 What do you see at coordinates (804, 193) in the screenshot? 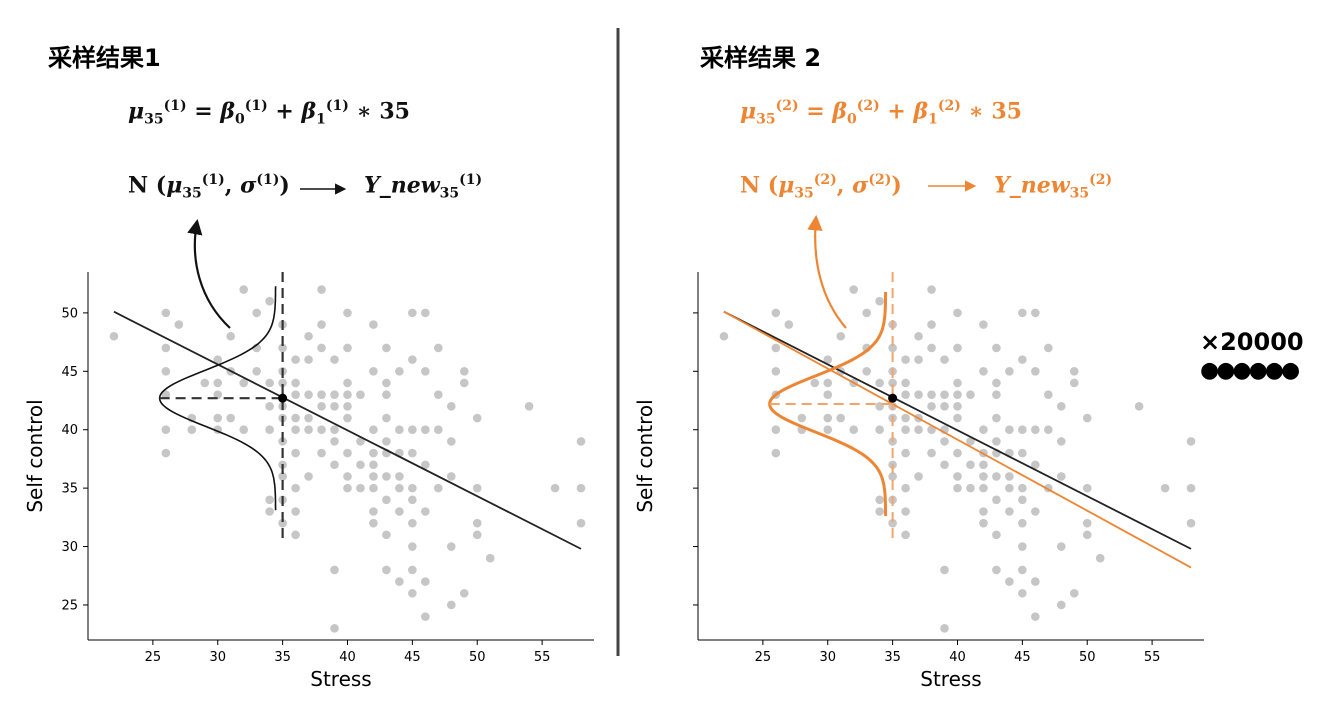
I see `mu-subscript: 35` at bounding box center [804, 193].